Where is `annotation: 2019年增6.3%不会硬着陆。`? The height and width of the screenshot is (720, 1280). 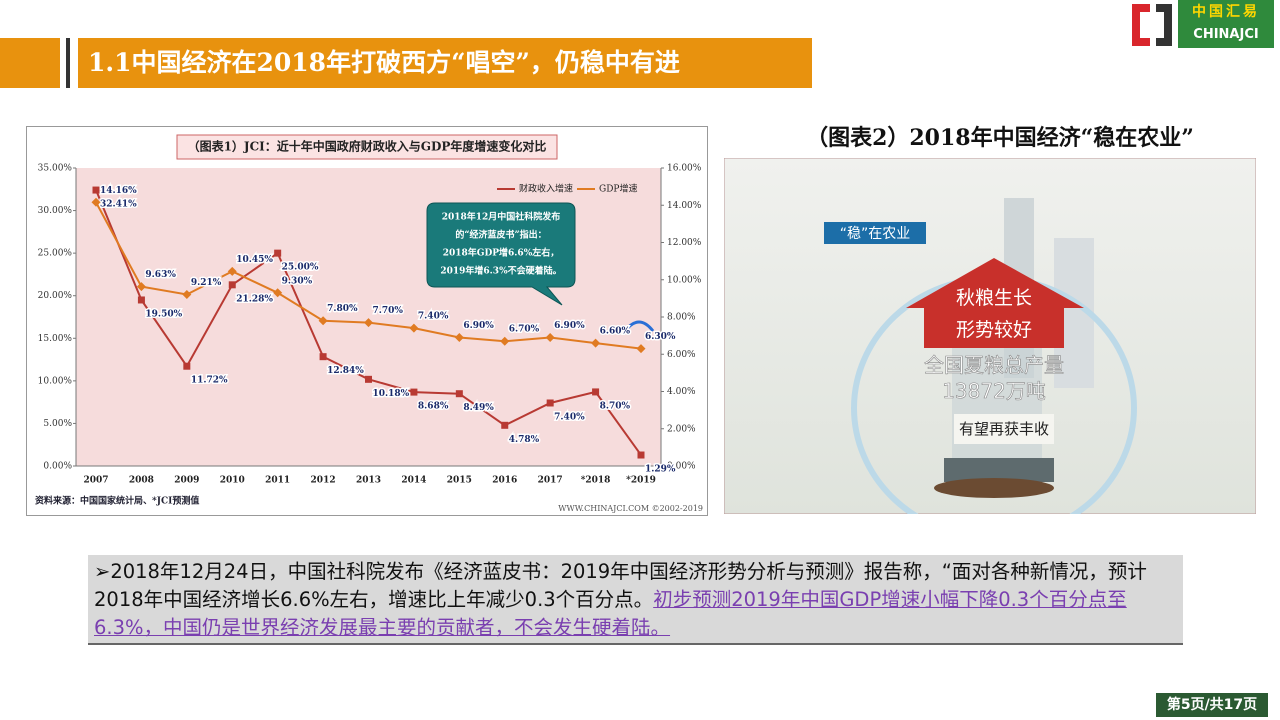
annotation: 2019年增6.3%不会硬着陆。 is located at coordinates (500, 271).